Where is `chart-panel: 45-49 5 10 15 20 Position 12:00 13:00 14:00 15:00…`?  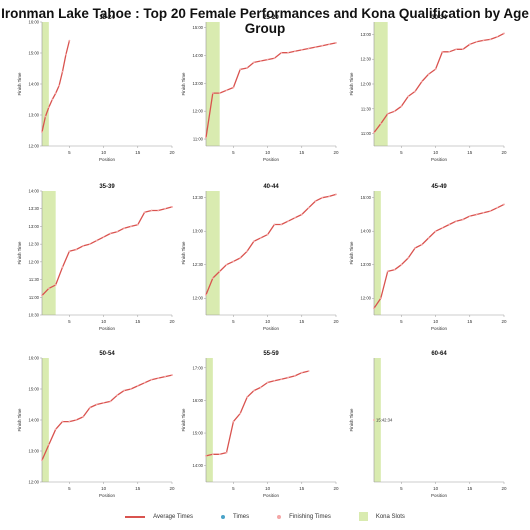 chart-panel: 45-49 5 10 15 20 Position 12:00 13:00 14:00 15:00… is located at coordinates (428, 257).